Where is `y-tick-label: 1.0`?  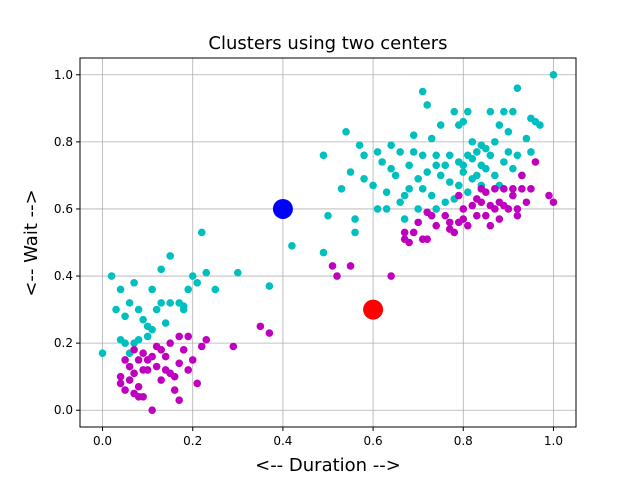
y-tick-label: 1.0 is located at coordinates (63, 75).